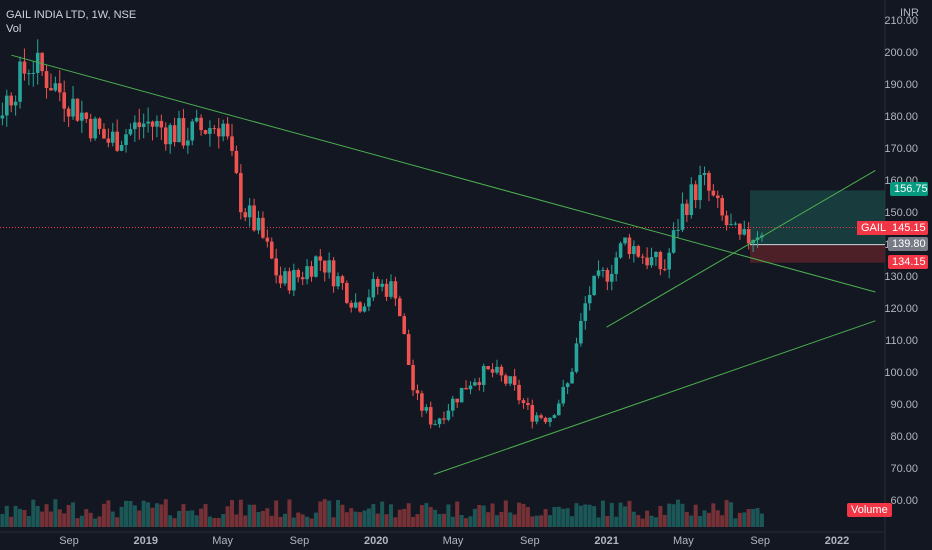 Image resolution: width=932 pixels, height=550 pixels. Describe the element at coordinates (14, 29) in the screenshot. I see `volume-indicator-label: Vol` at that location.